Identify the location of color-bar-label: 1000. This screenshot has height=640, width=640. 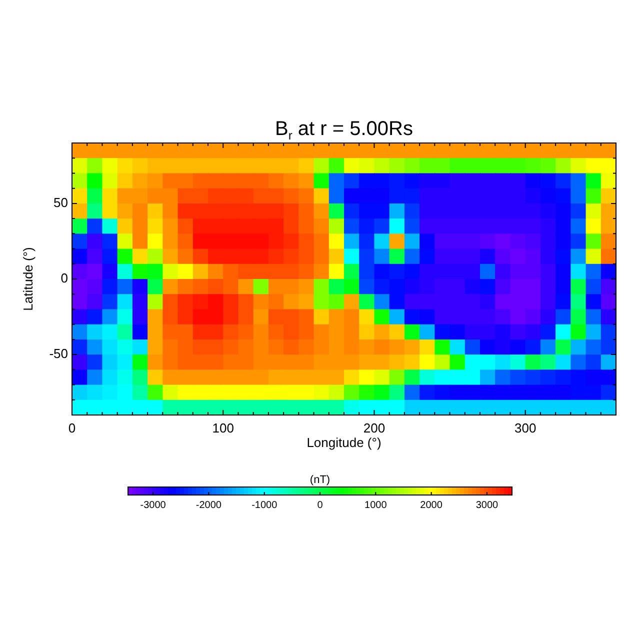
(376, 505).